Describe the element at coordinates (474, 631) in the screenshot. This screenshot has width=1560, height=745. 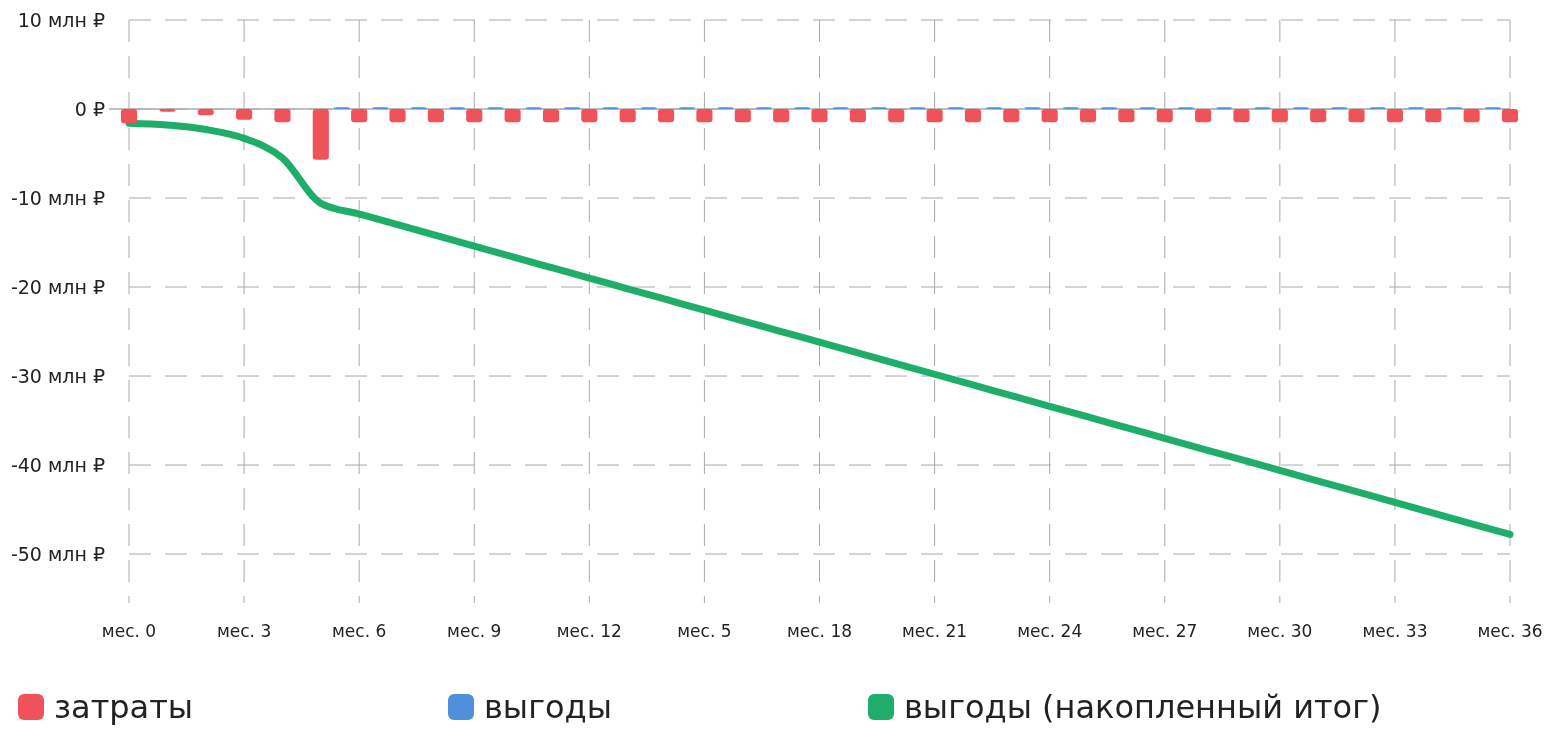
I see `x-tick-label: мес. 9` at that location.